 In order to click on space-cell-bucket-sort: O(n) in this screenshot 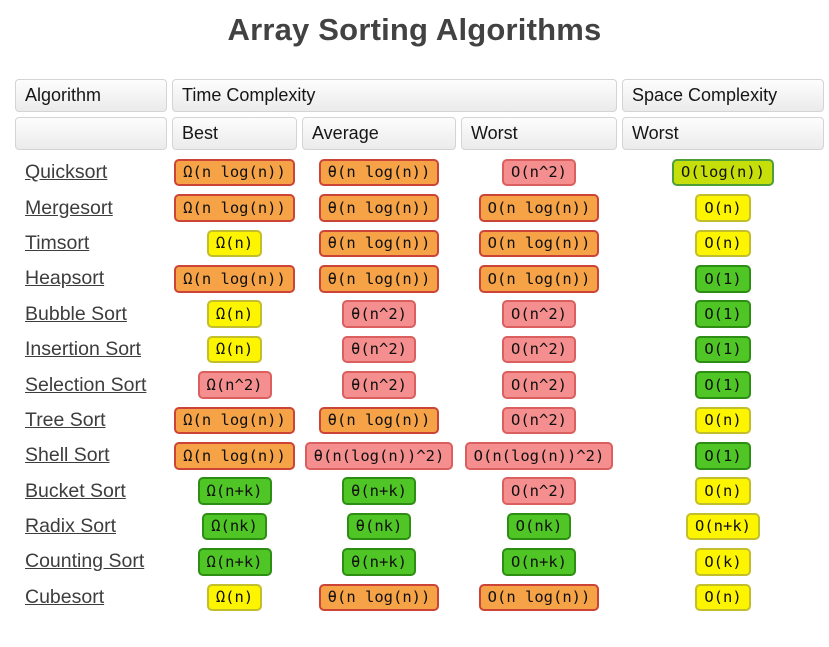, I will do `click(723, 491)`.